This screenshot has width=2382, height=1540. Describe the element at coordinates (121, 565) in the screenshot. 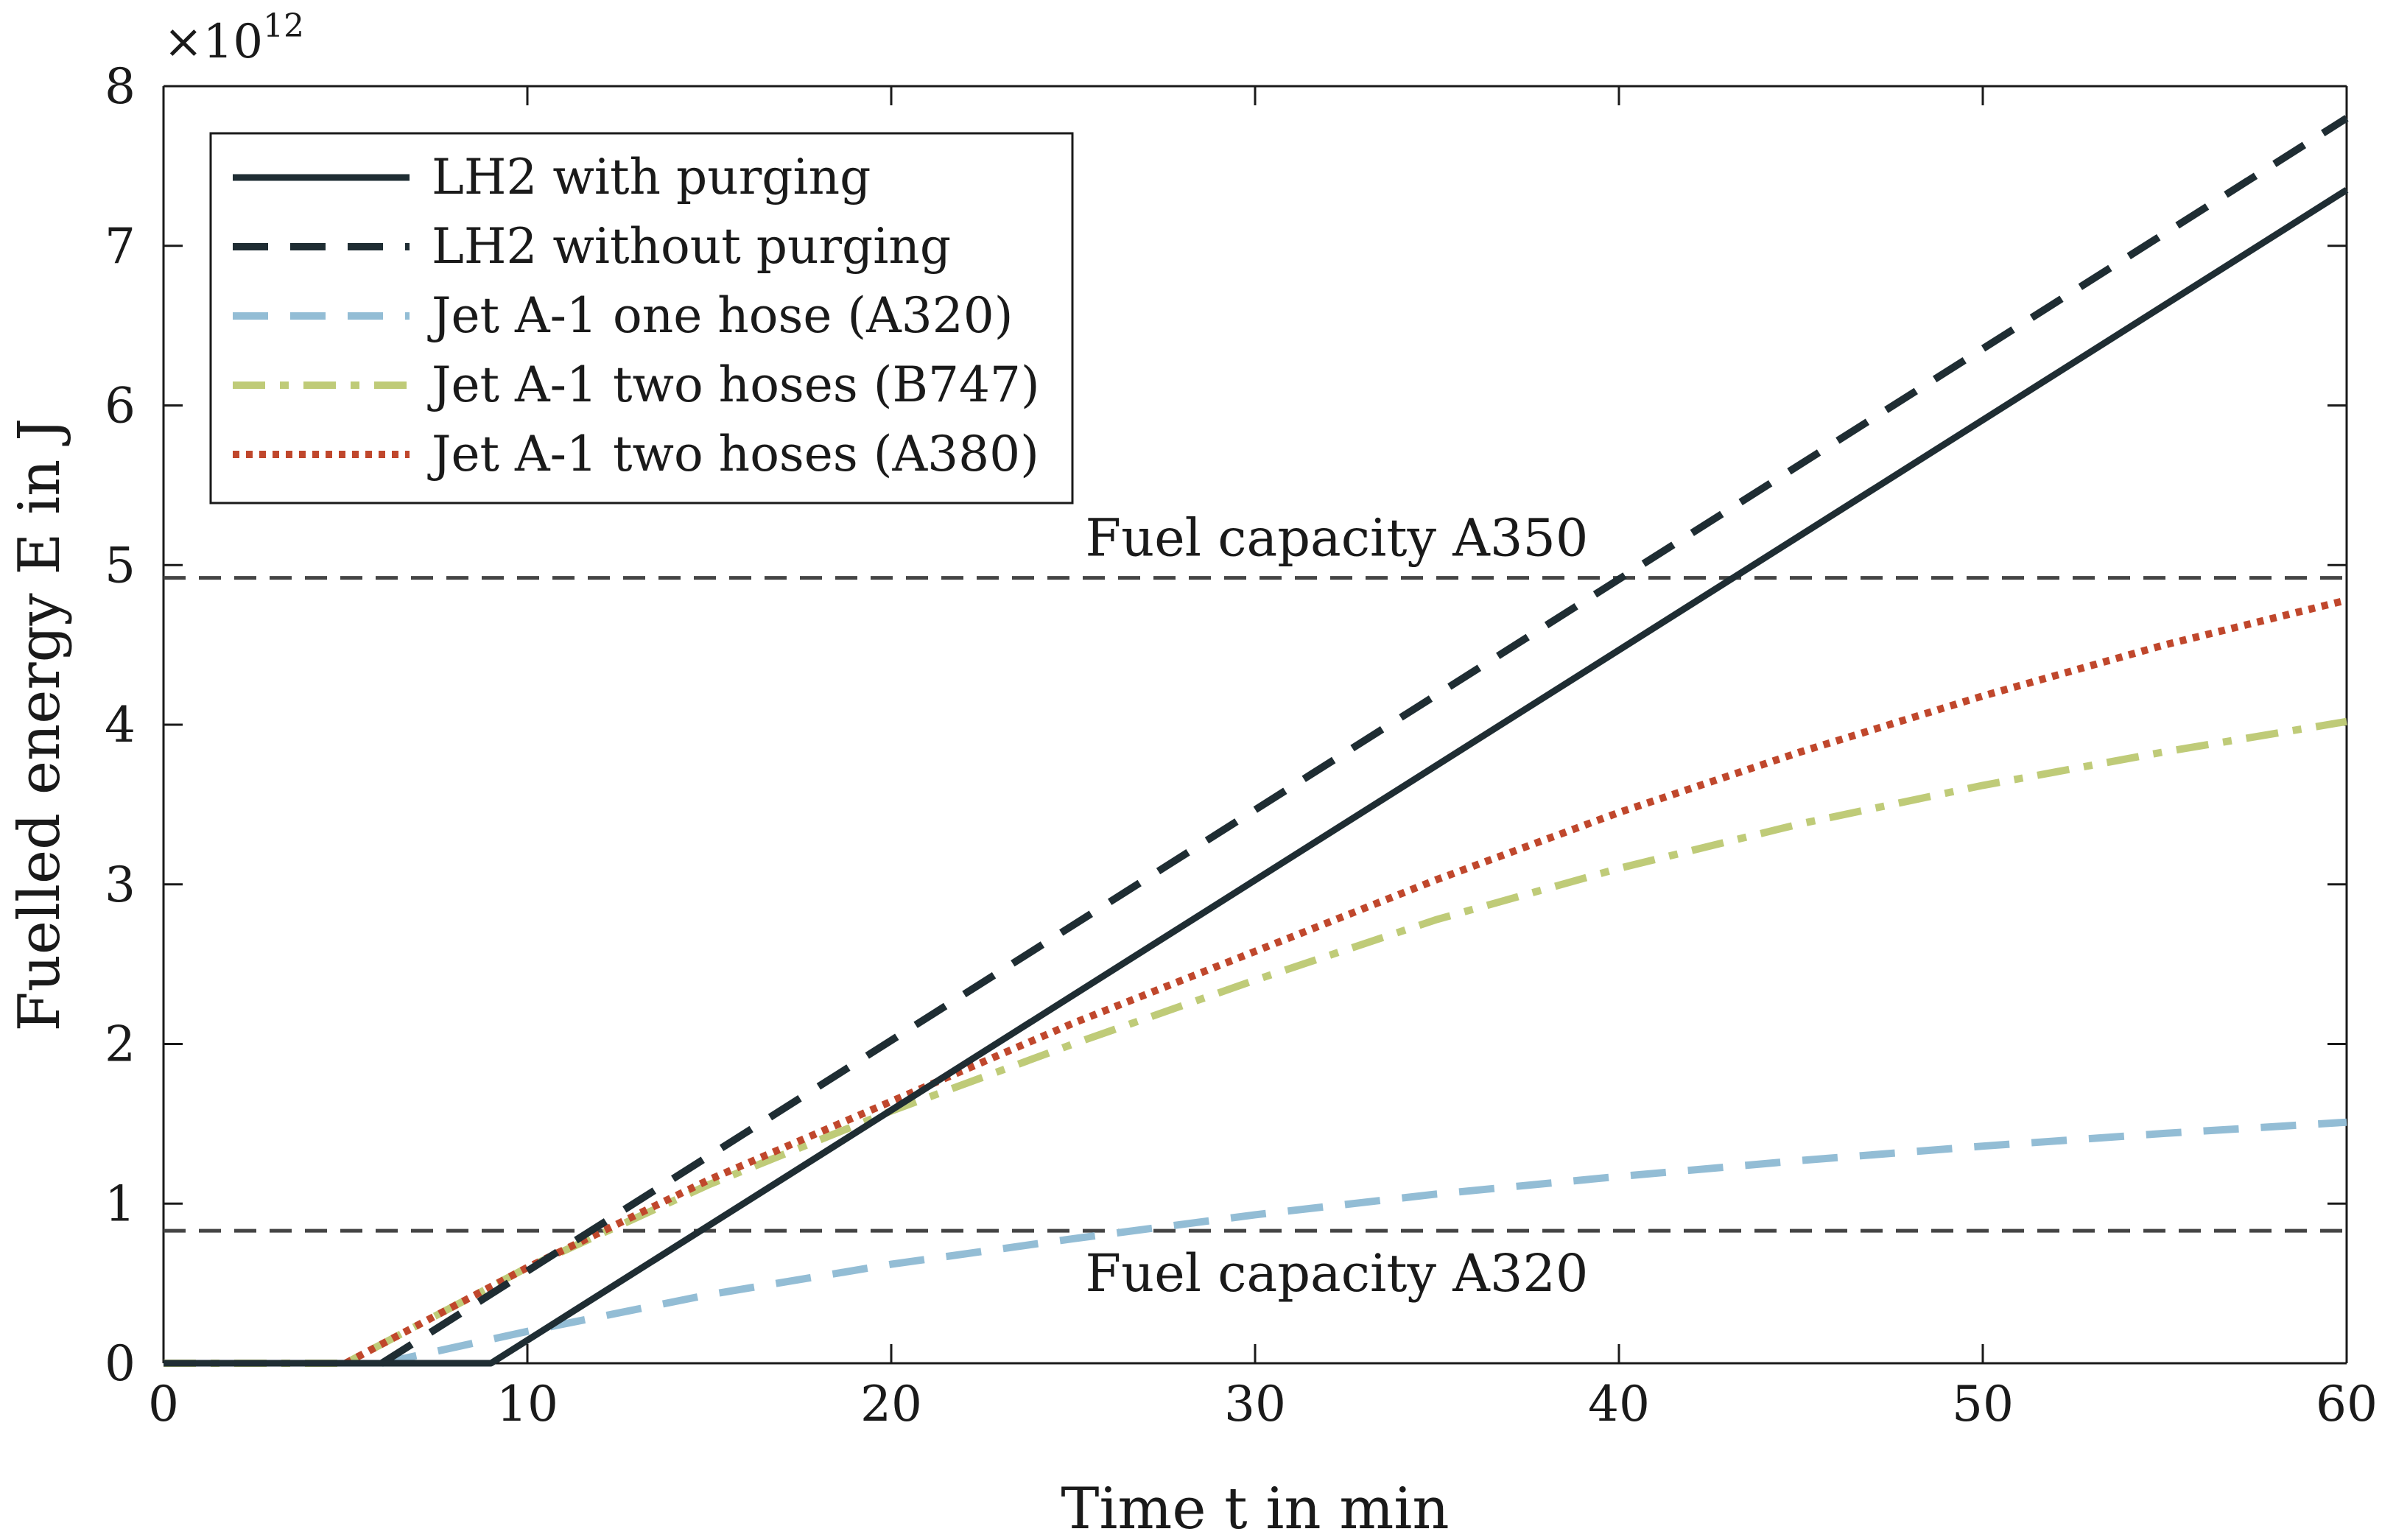

I see `y-tick-label: 5` at that location.